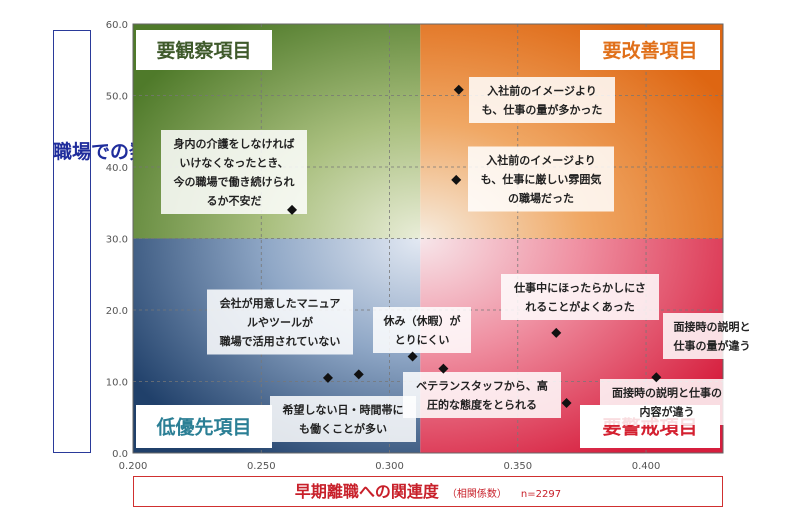 The image size is (800, 513). Describe the element at coordinates (234, 201) in the screenshot. I see `point-label-line: るか不安だ` at that location.